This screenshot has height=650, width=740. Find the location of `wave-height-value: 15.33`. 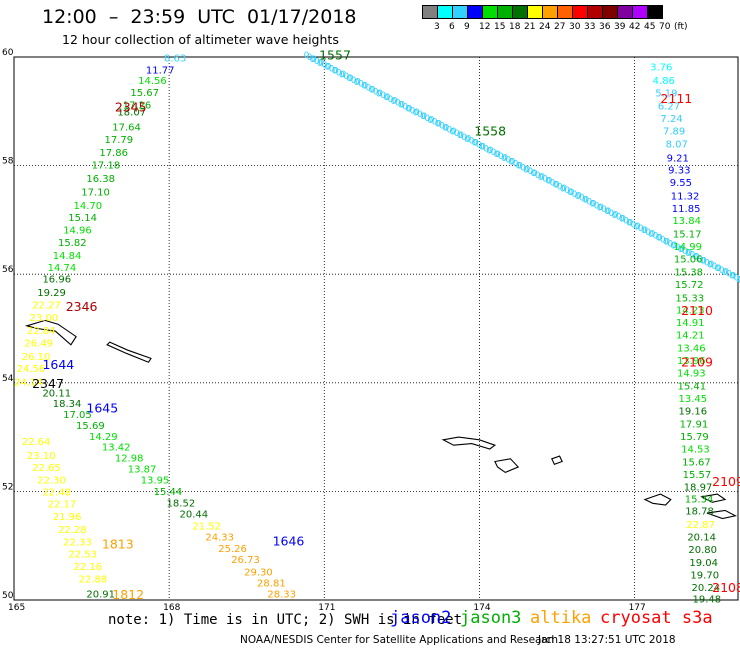

wave-height-value: 15.33 is located at coordinates (689, 298).